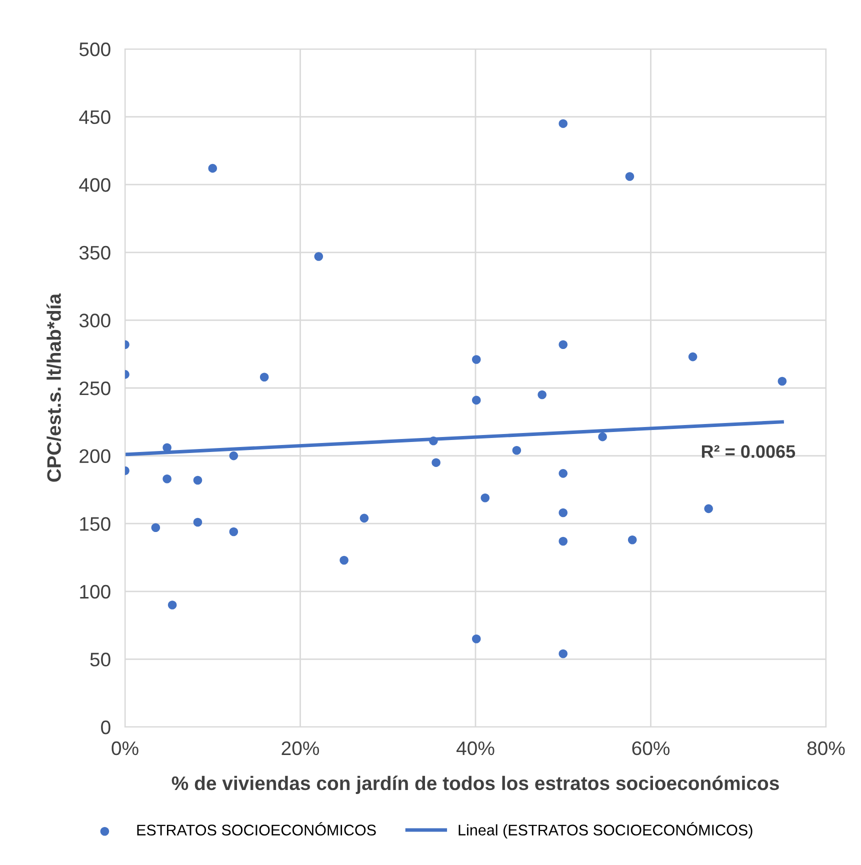 The width and height of the screenshot is (861, 865). I want to click on x-tick-label: 80%, so click(826, 748).